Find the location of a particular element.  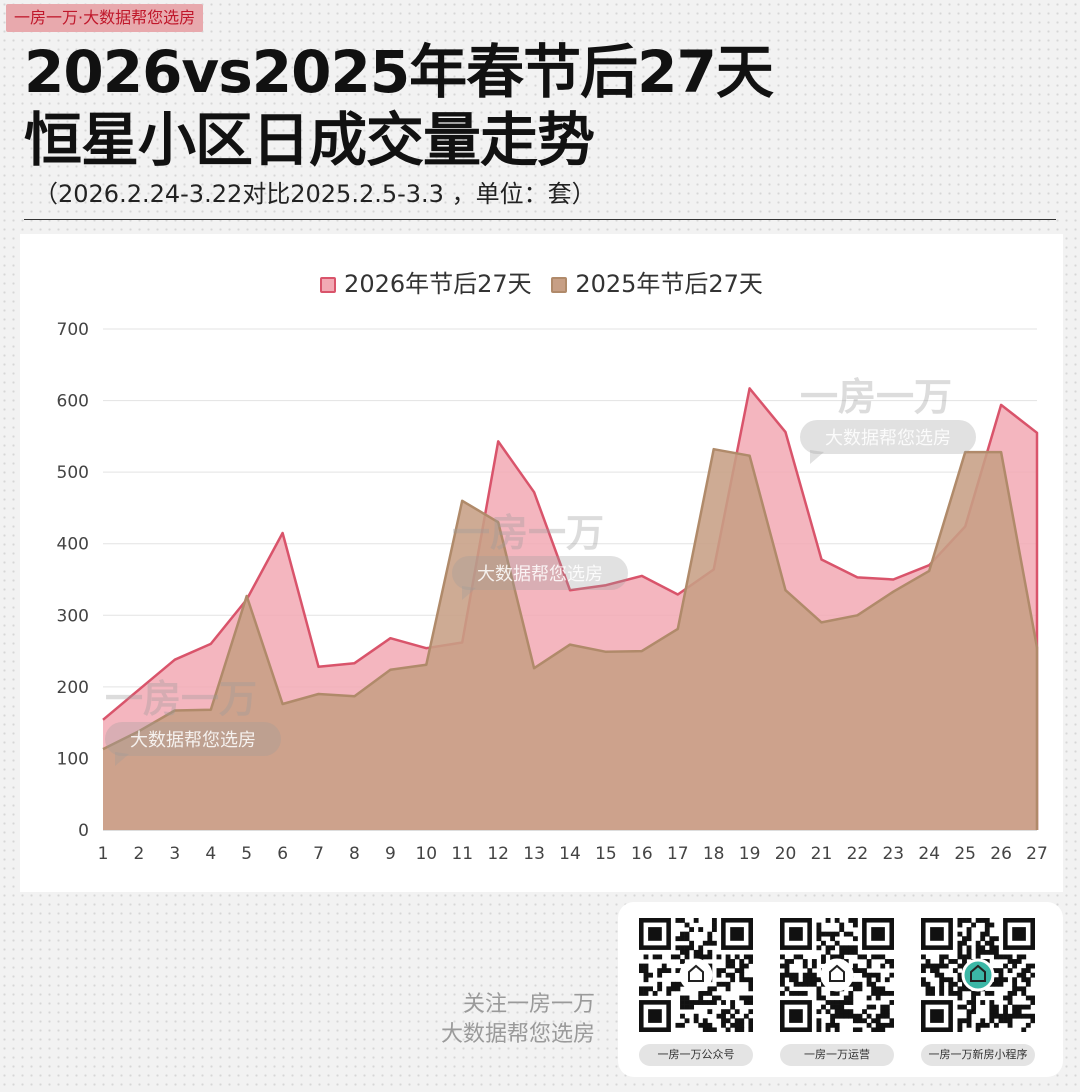

x-tick-label-3: 3 is located at coordinates (174, 854).